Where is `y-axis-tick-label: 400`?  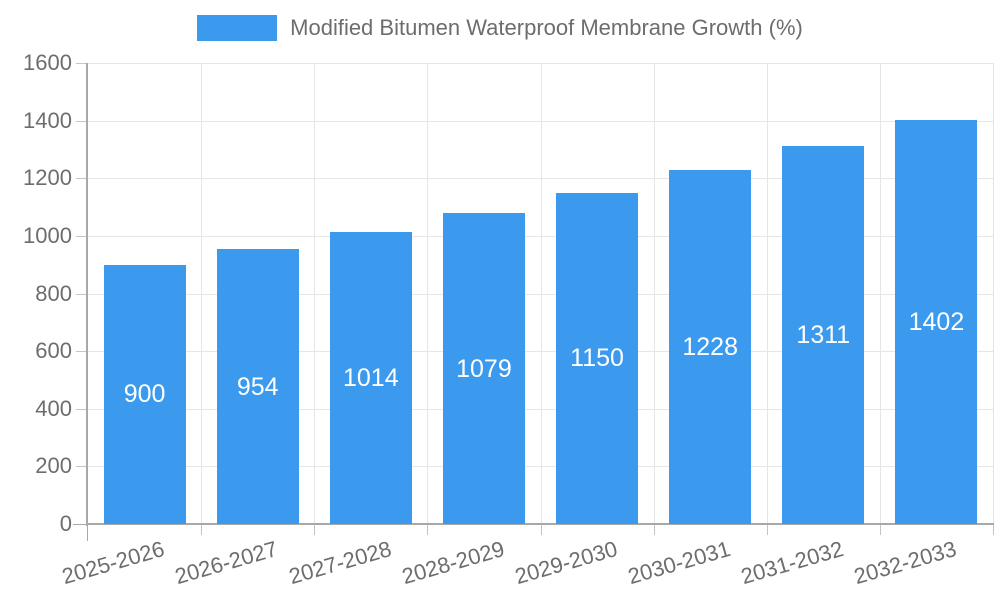 y-axis-tick-label: 400 is located at coordinates (53, 408).